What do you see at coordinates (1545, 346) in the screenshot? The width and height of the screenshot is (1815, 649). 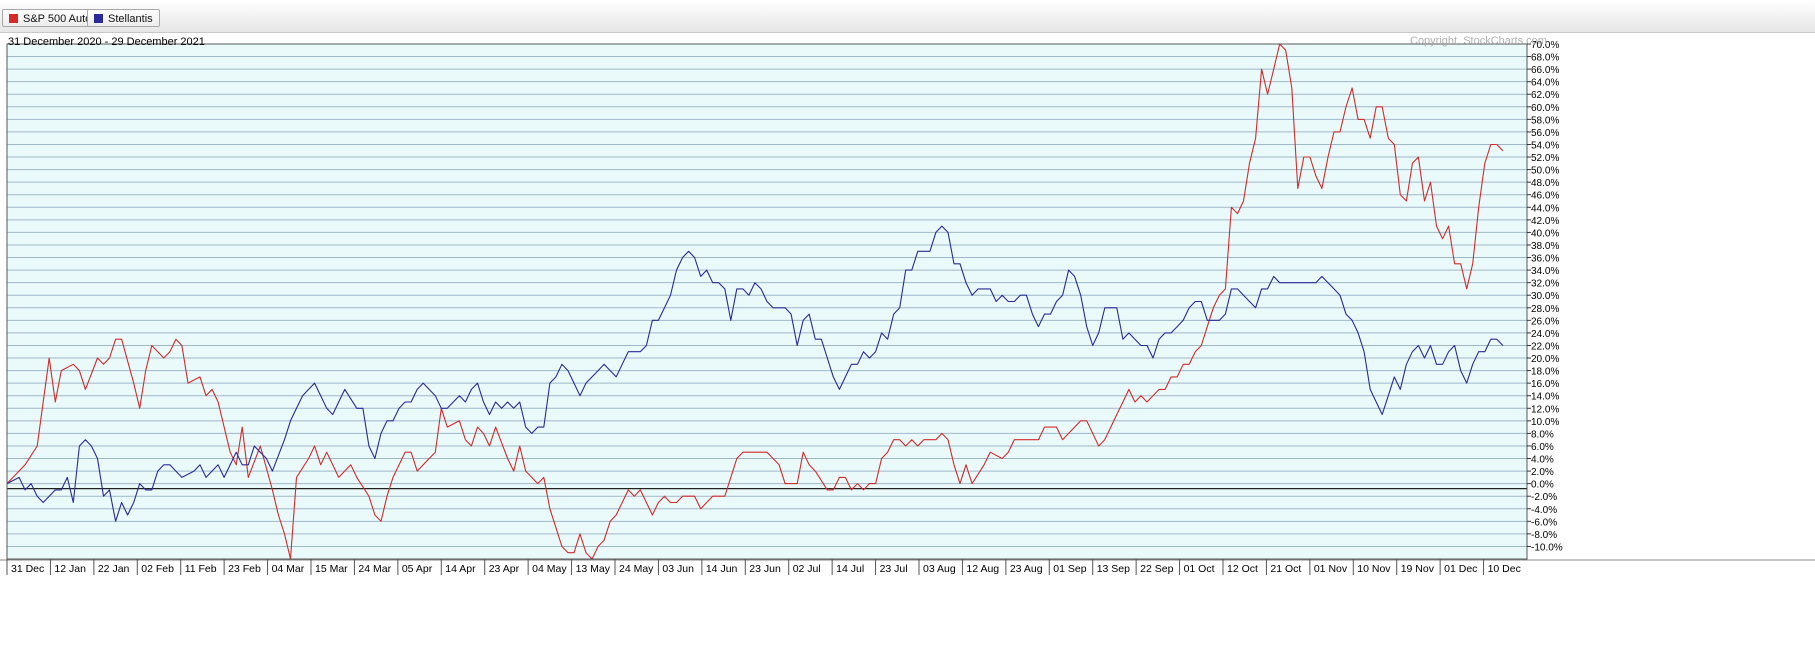 I see `y-tick-label: 22.0%` at bounding box center [1545, 346].